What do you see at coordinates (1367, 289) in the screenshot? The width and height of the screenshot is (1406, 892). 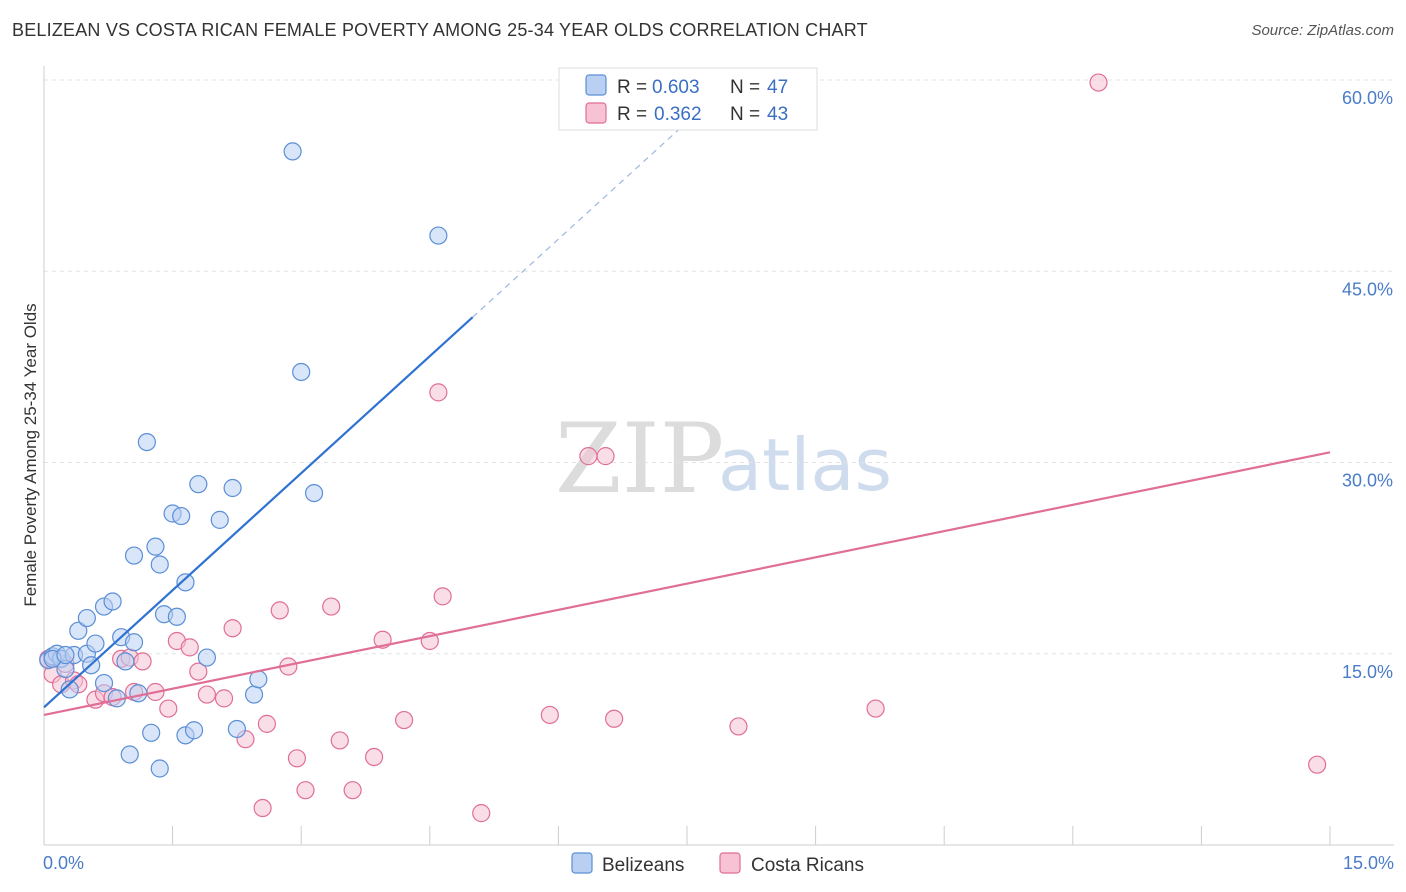 I see `y-tick-label-45: 45.0%` at bounding box center [1367, 289].